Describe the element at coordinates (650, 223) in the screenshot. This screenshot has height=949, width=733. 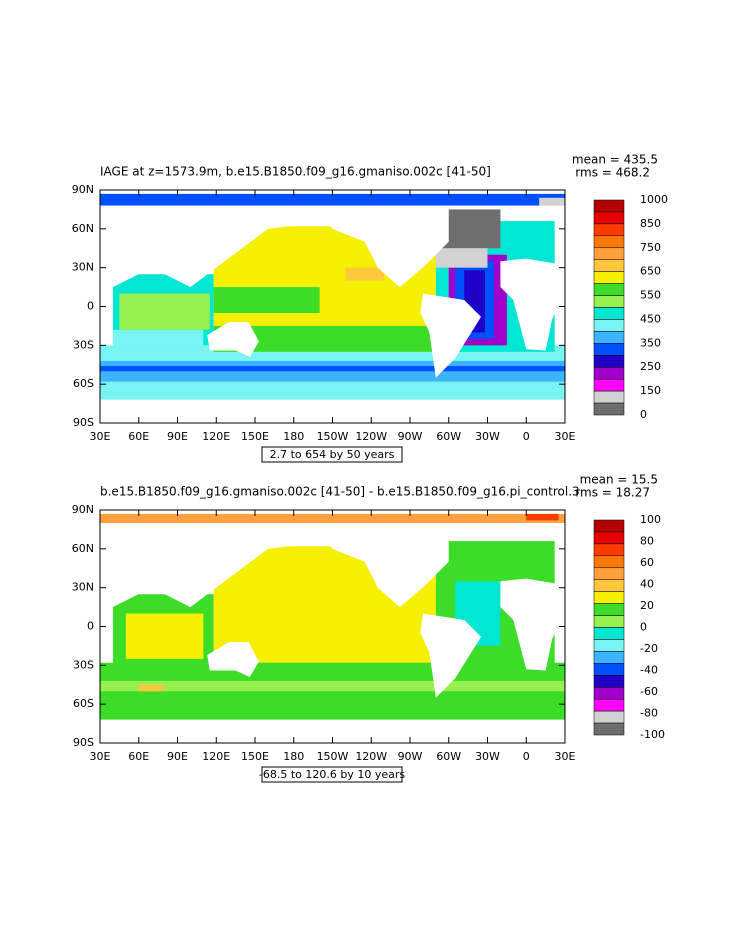
I see `colorbar-label: 850` at that location.